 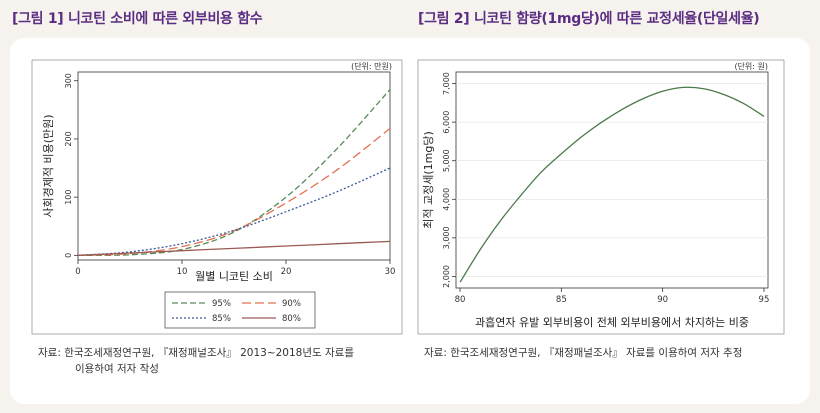 I want to click on chart-1-y-tick-label: 100, so click(x=68, y=196).